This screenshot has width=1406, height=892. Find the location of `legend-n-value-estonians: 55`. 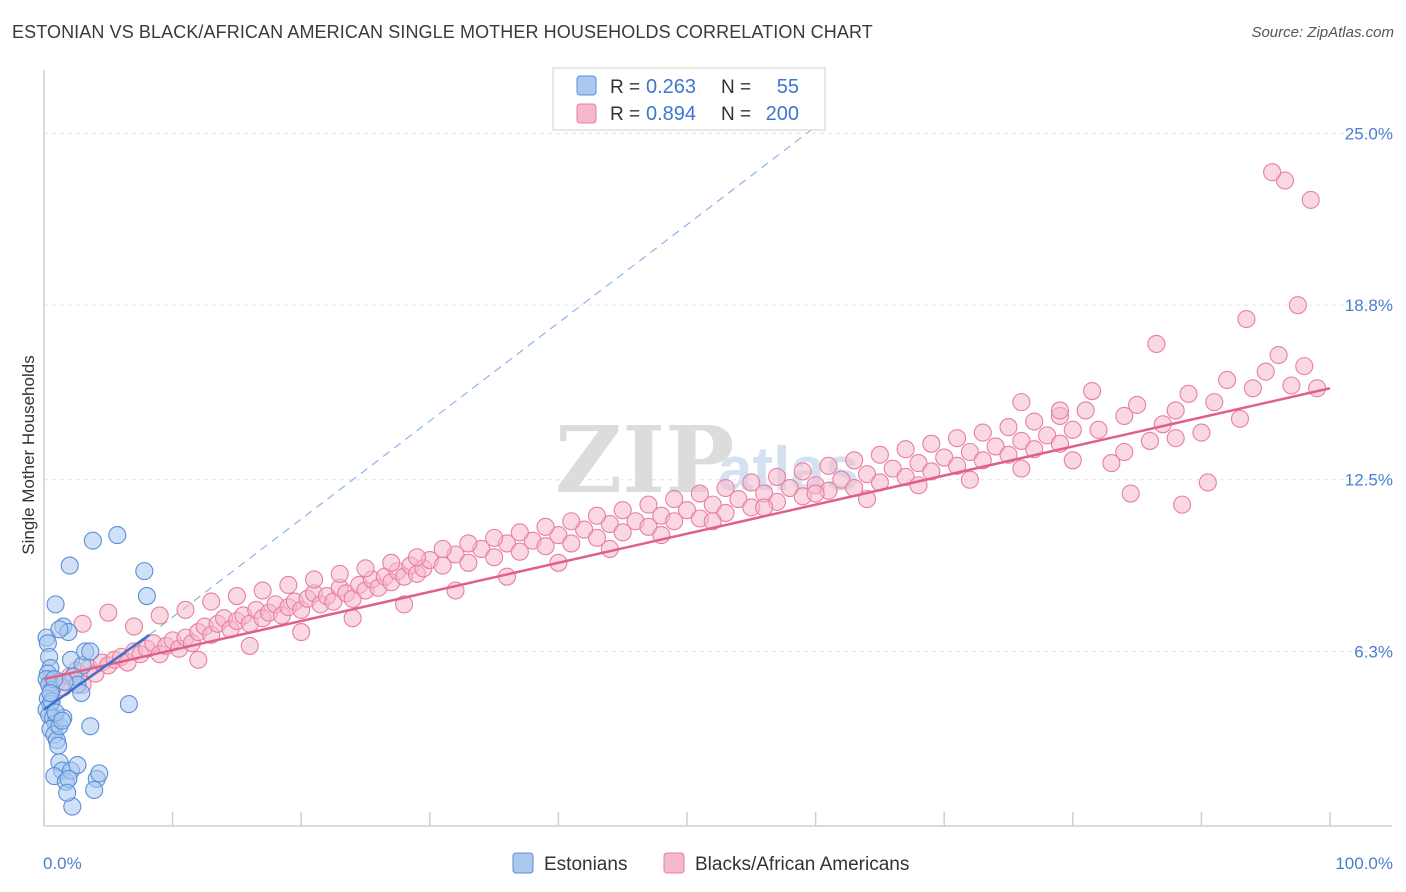

legend-n-value-estonians: 55 is located at coordinates (788, 87).